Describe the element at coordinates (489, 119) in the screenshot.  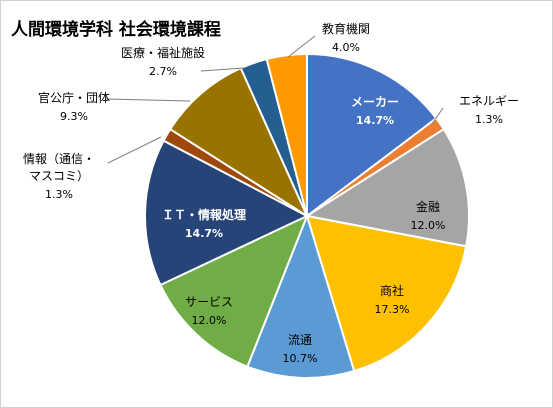
I see `slice-percent-1: 1.3%` at that location.